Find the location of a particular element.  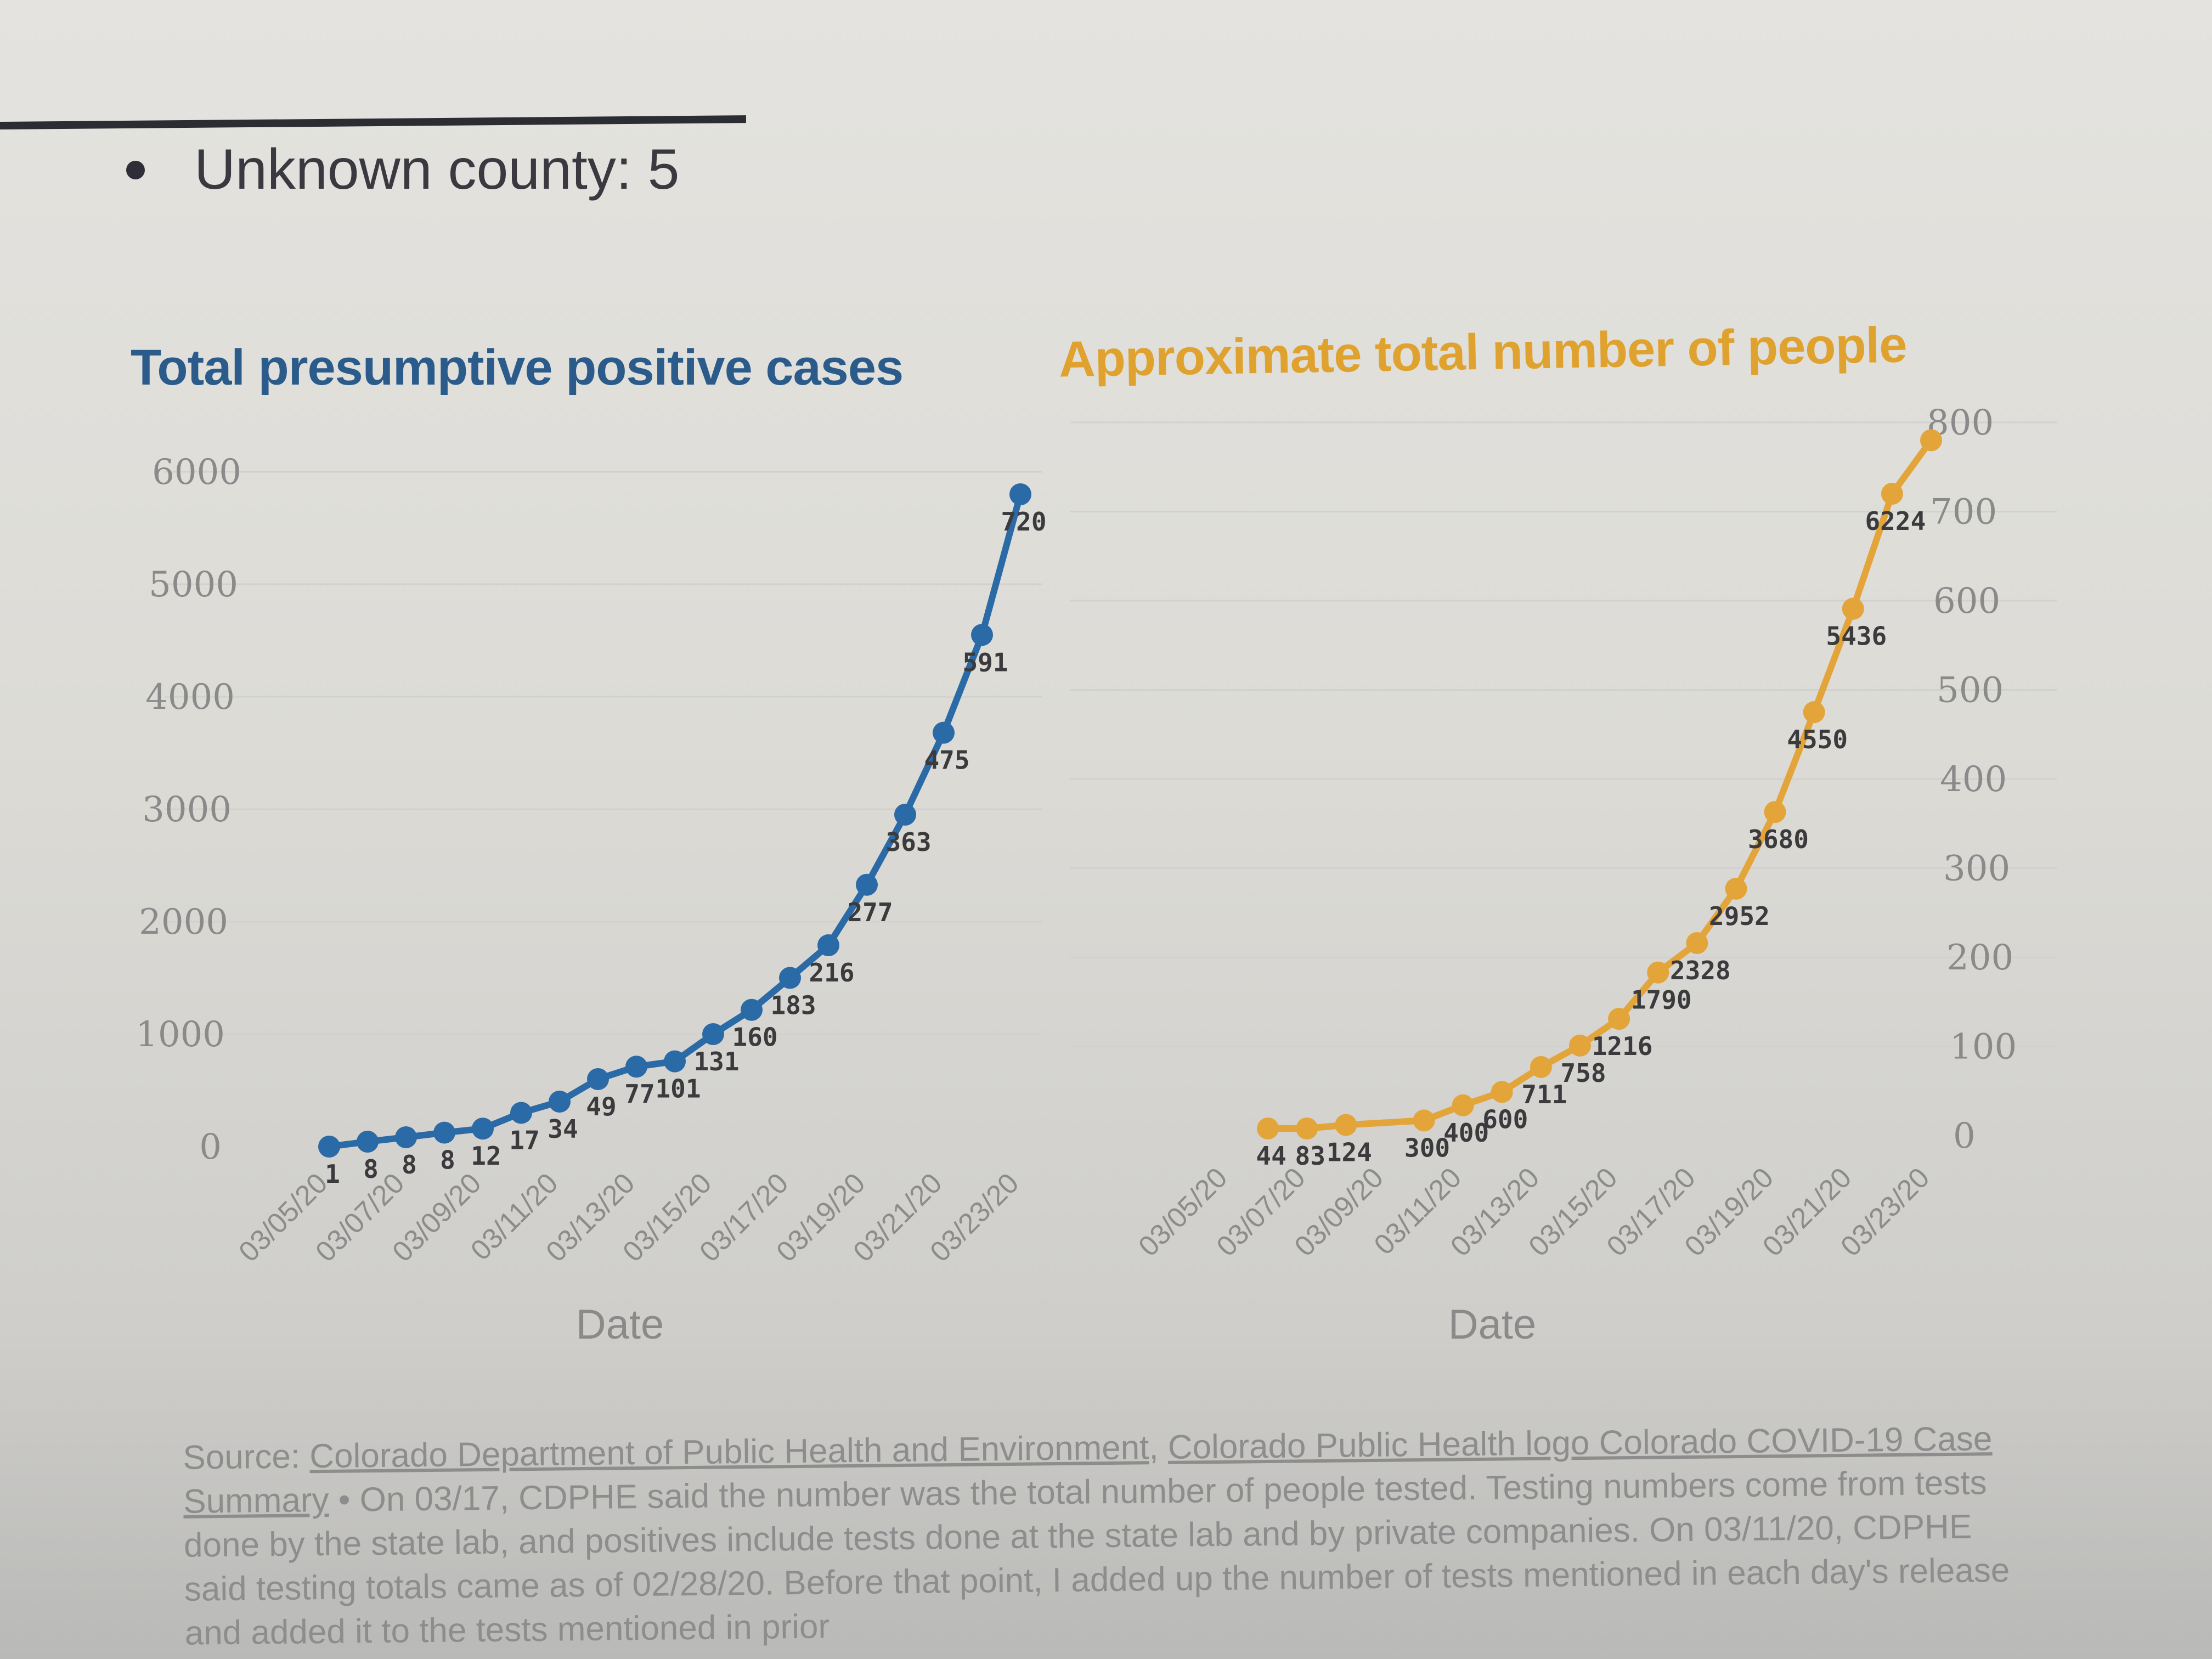

y-tick-label: 600 is located at coordinates (1967, 601).